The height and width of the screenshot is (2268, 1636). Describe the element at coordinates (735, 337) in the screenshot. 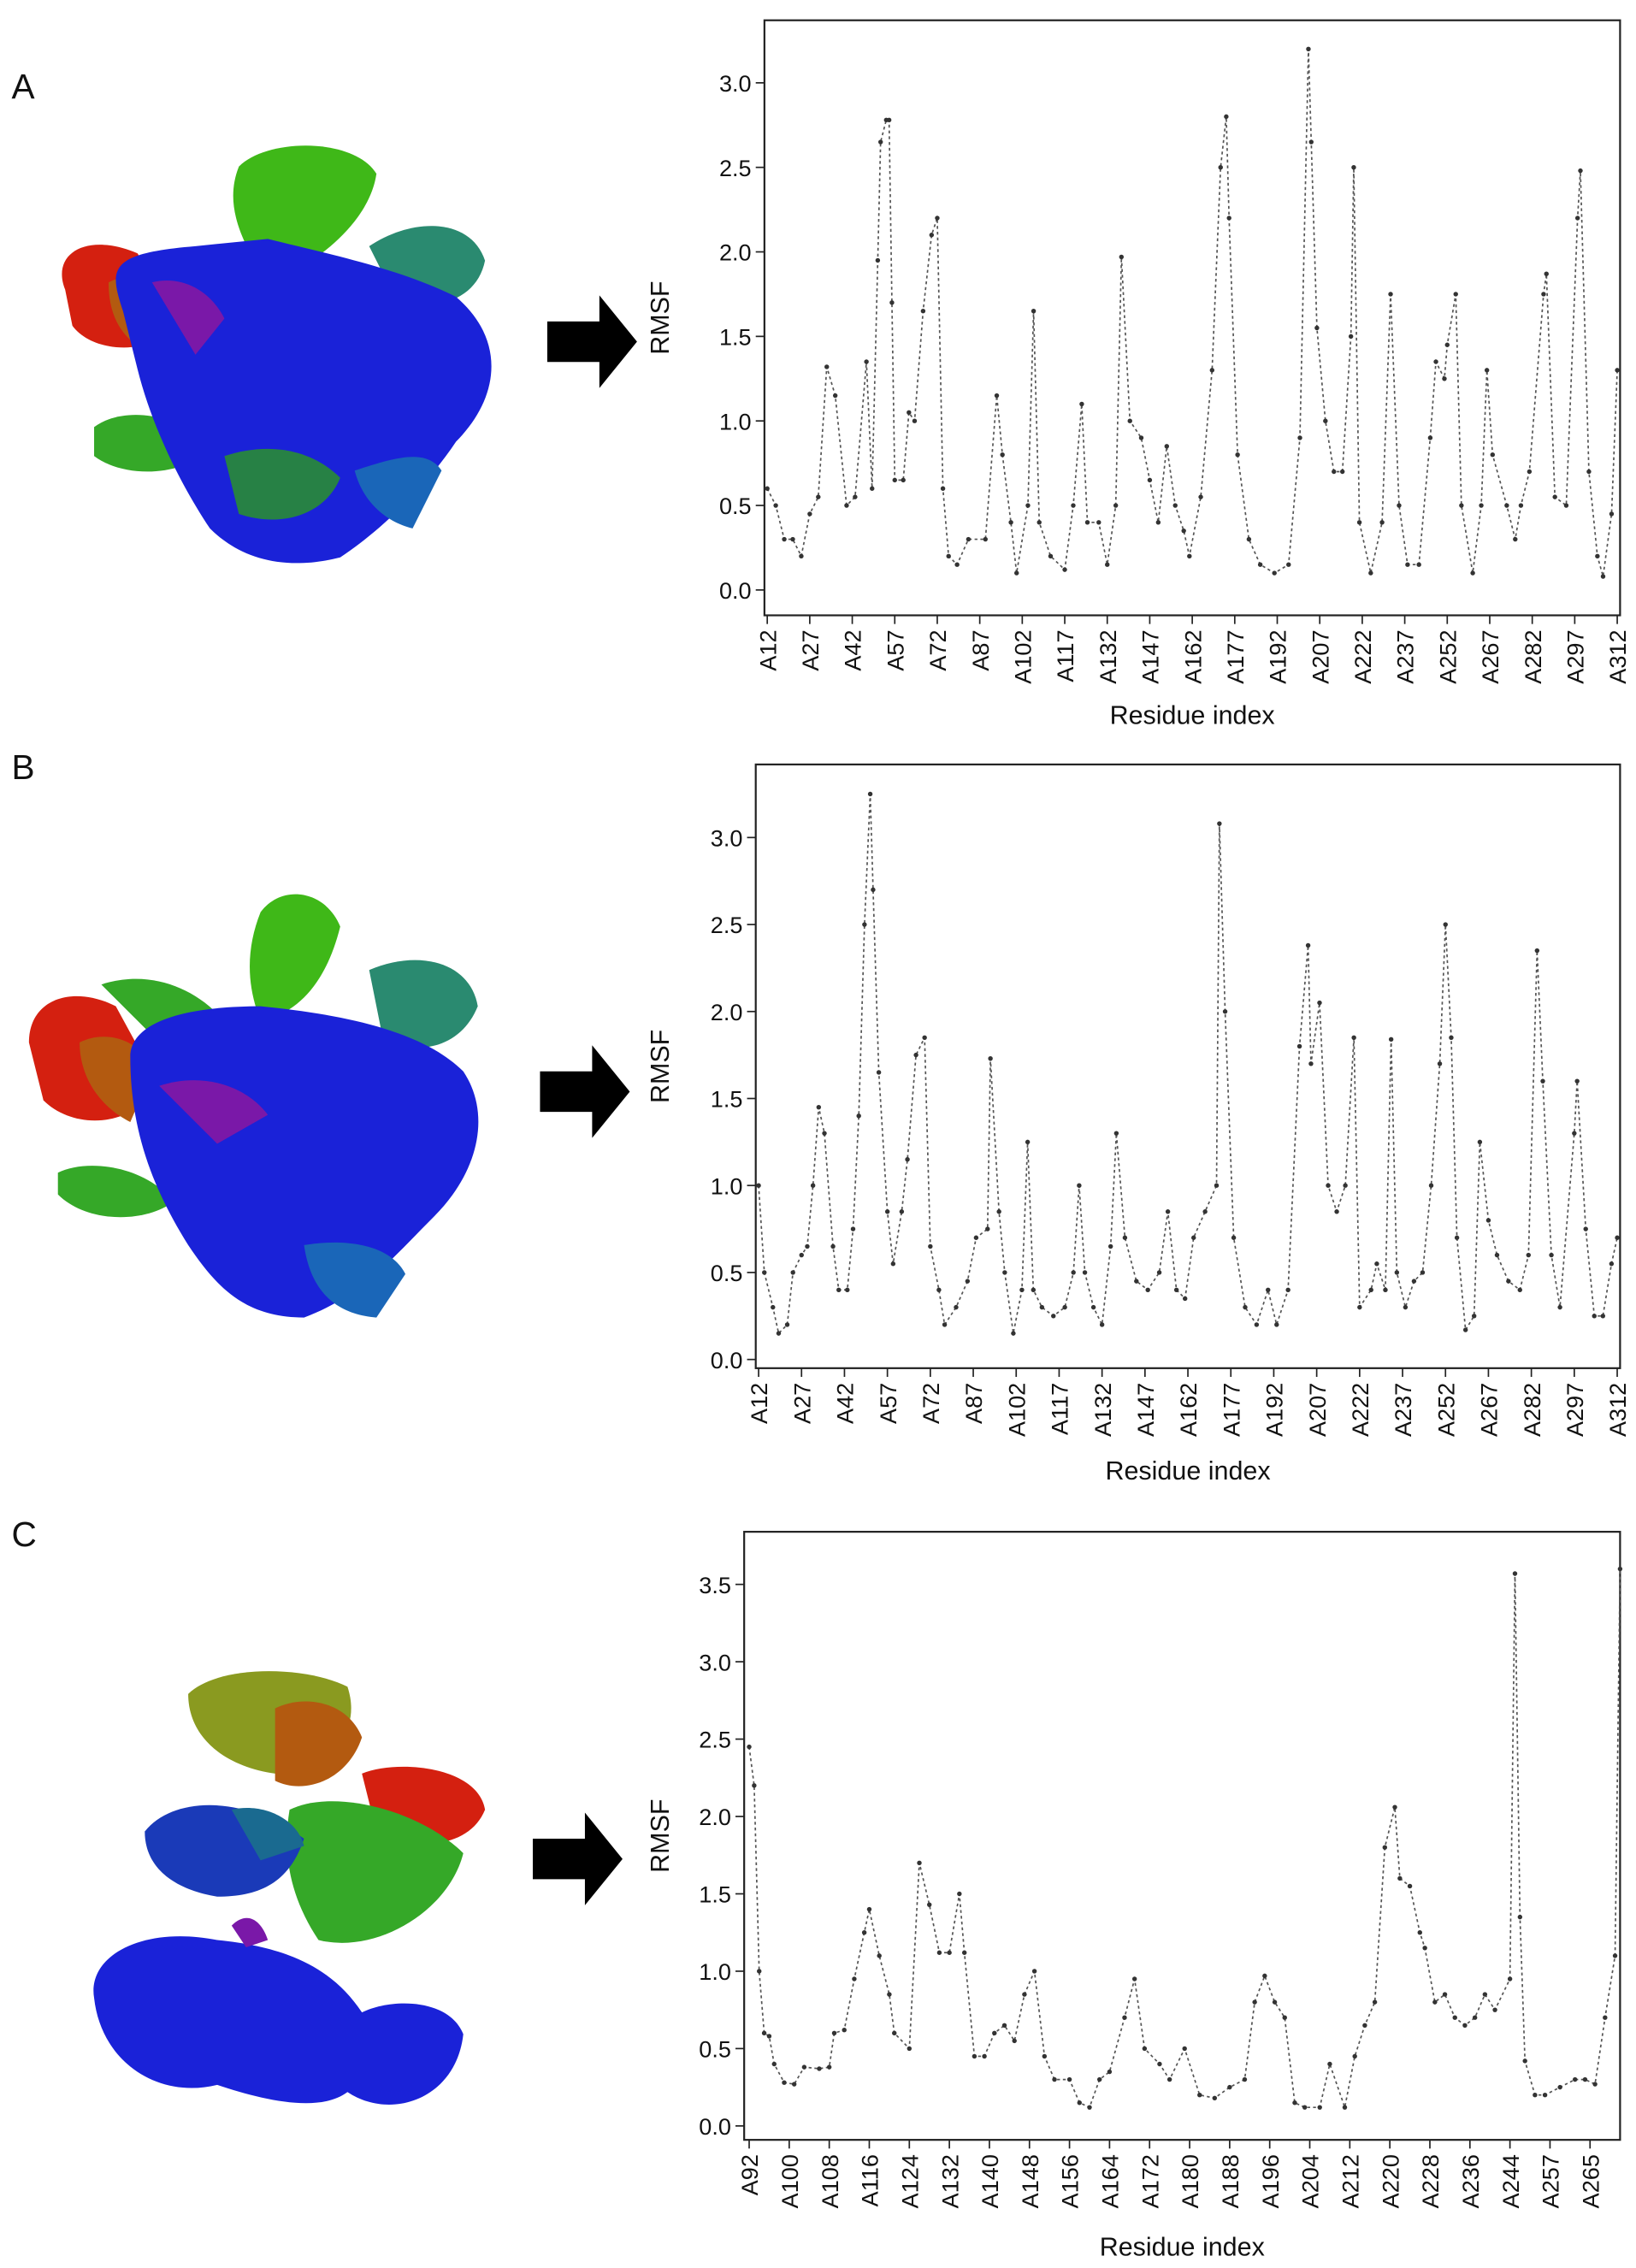

I see `y-tick-label: 1.5` at that location.